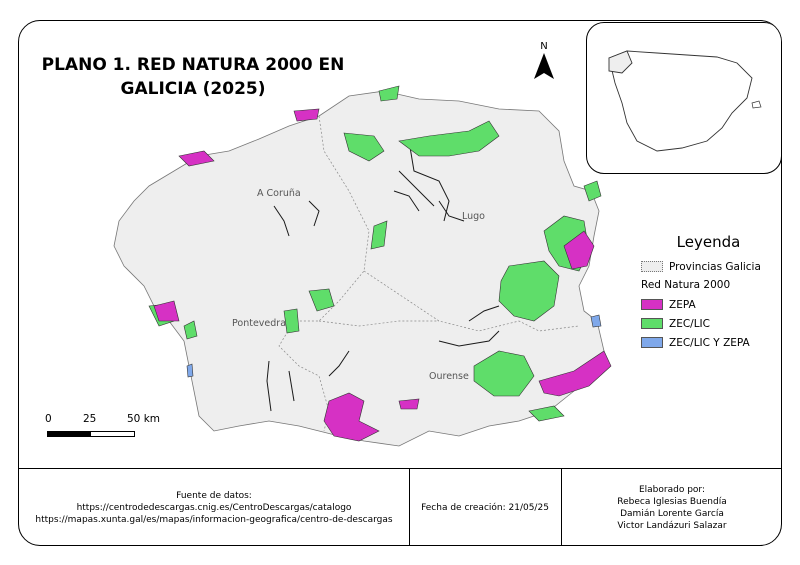  What do you see at coordinates (214, 496) in the screenshot?
I see `sources-title: Fuente de datos:` at bounding box center [214, 496].